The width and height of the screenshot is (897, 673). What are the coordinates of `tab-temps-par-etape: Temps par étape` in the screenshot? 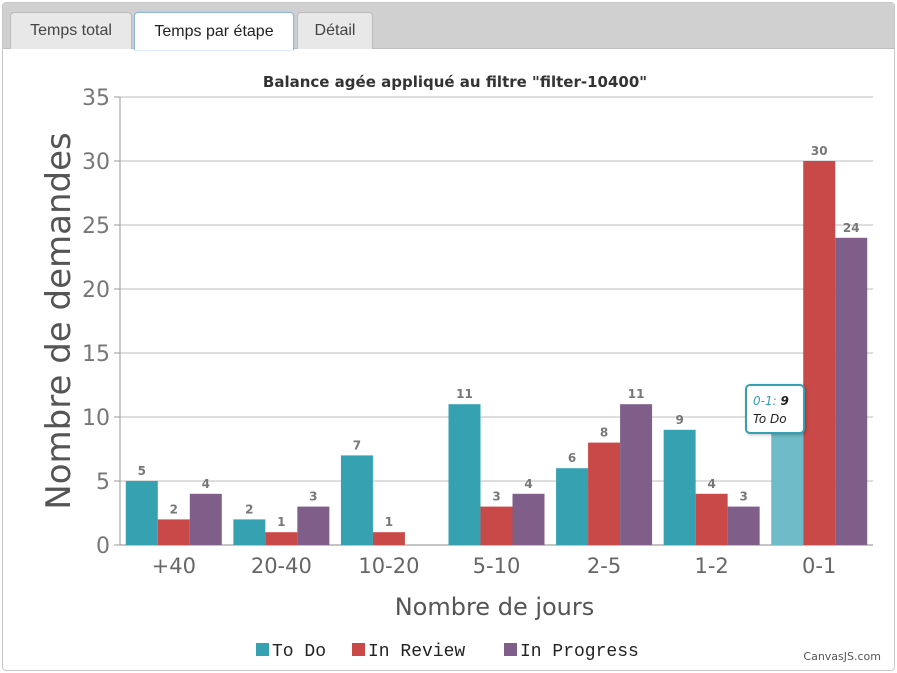 It's located at (214, 31).